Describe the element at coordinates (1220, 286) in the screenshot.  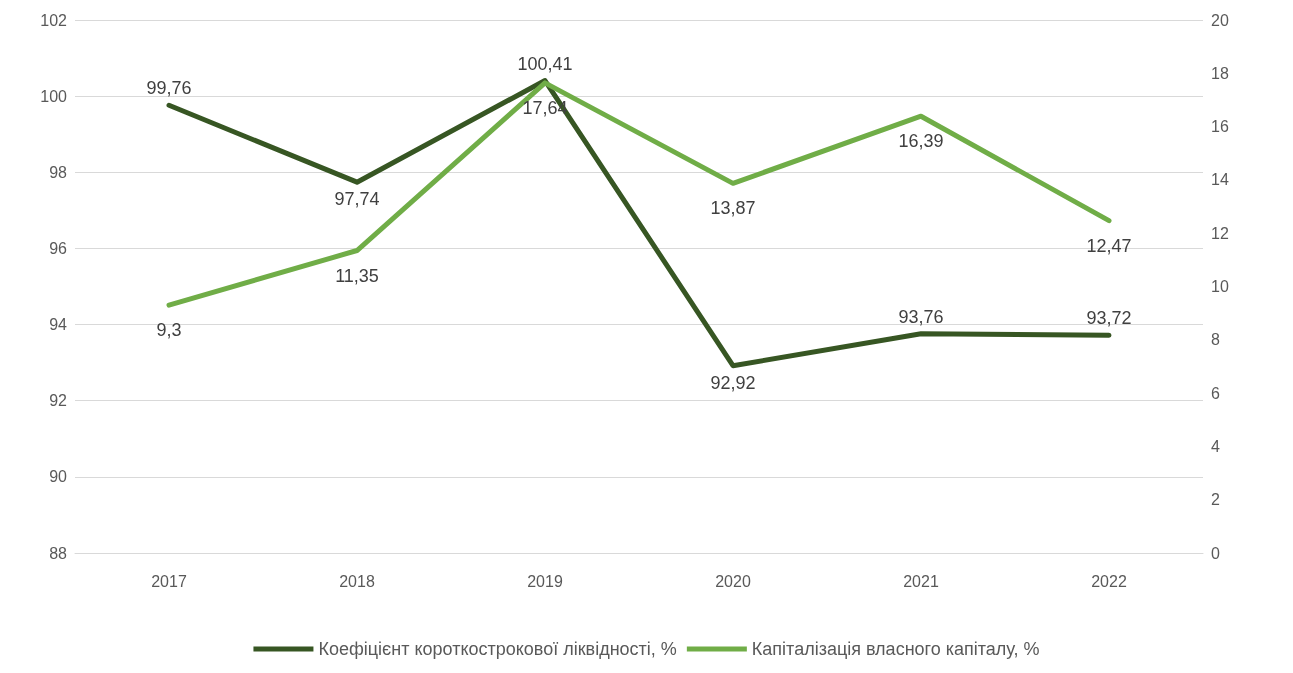
I see `y2-tick-label: 10` at that location.